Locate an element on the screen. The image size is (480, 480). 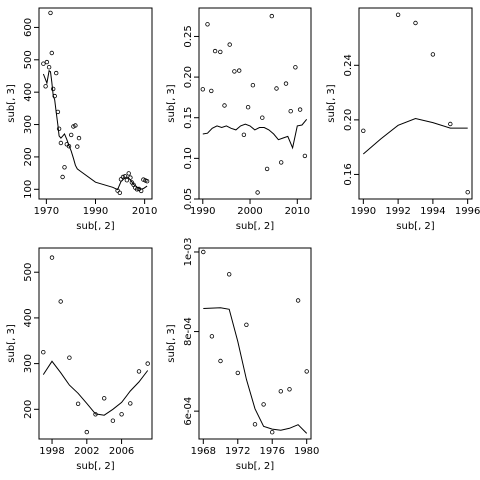
y-tick-label: 1e-03 is located at coordinates (188, 252).